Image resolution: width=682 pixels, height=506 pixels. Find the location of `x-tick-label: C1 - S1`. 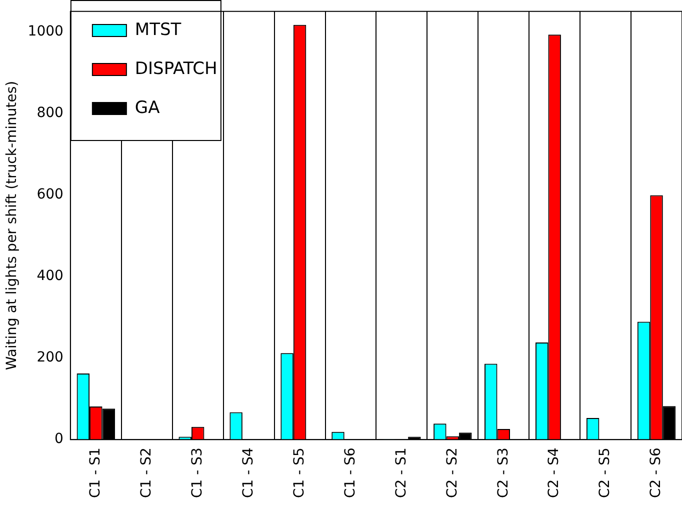

x-tick-label: C1 - S1 is located at coordinates (96, 473).